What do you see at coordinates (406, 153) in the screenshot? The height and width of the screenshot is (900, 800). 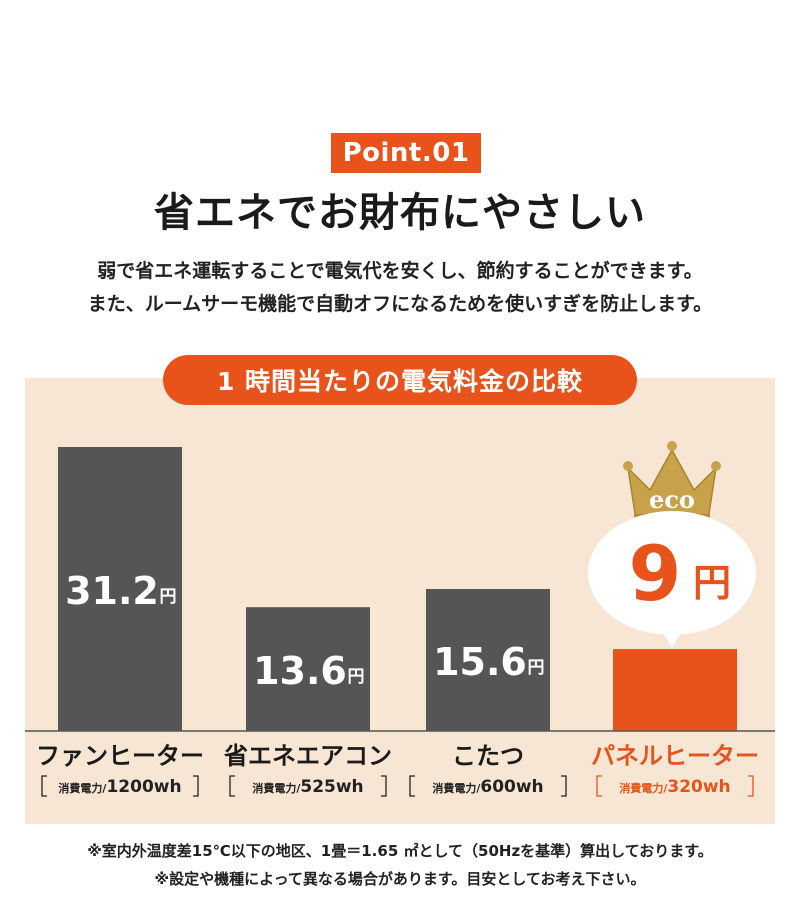 I see `point-badge: Point.01` at bounding box center [406, 153].